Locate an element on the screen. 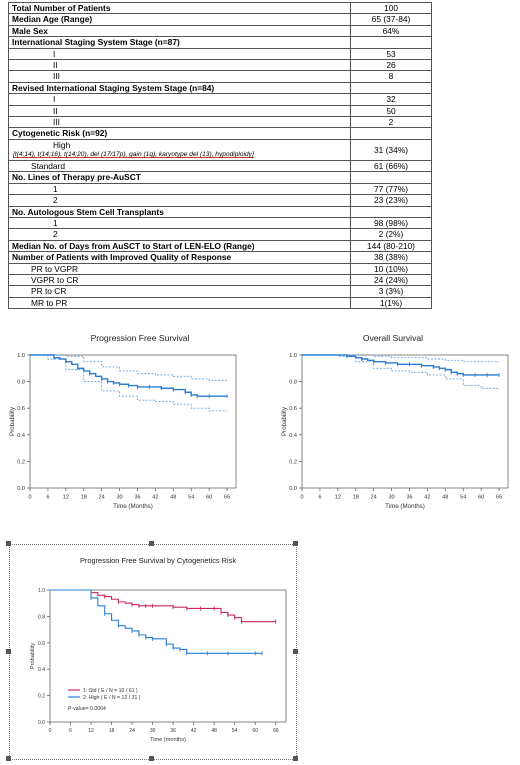 This screenshot has width=520, height=765. row-label: No. Lines of Therapy pre-AuSCT is located at coordinates (179, 177).